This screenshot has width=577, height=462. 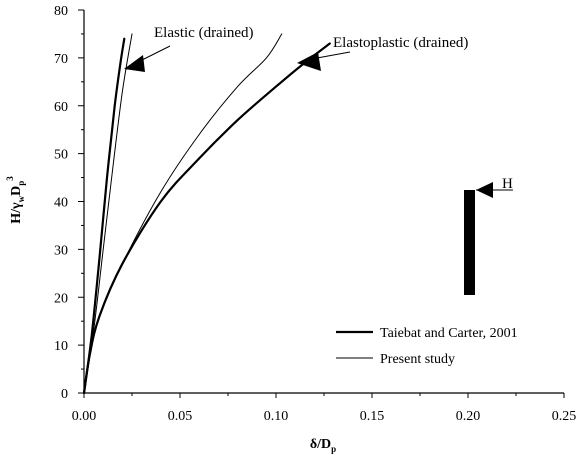 I want to click on x-axis-title: δ/Dp, so click(x=323, y=445).